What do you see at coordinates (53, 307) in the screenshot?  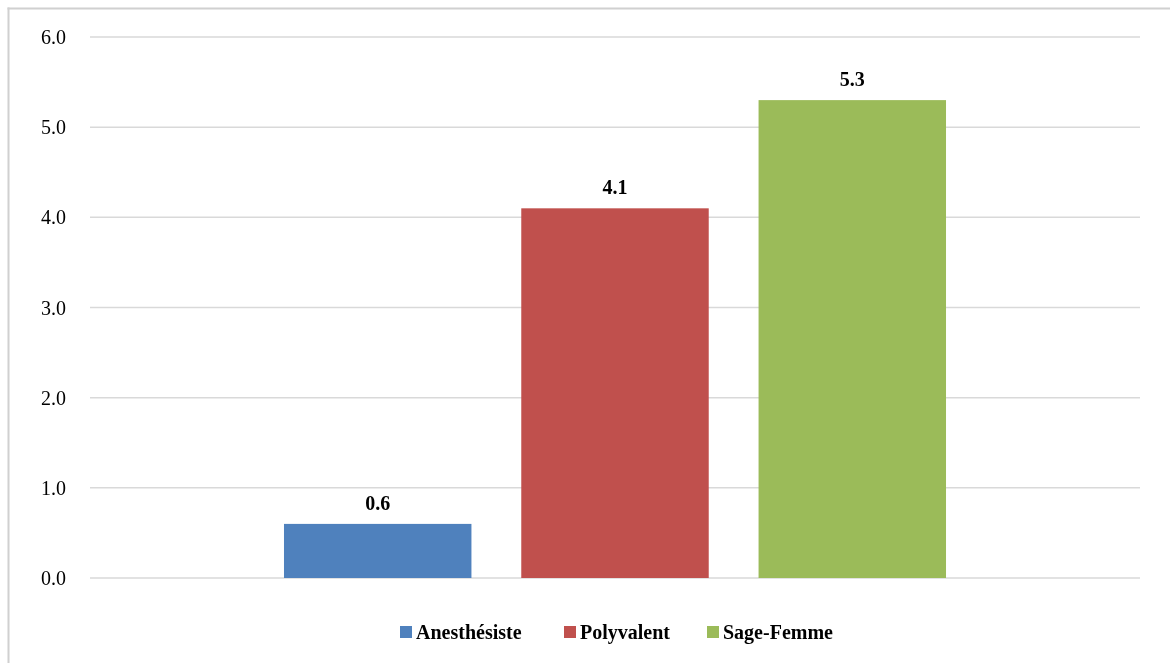 I see `y-tick-label: 3.0` at bounding box center [53, 307].